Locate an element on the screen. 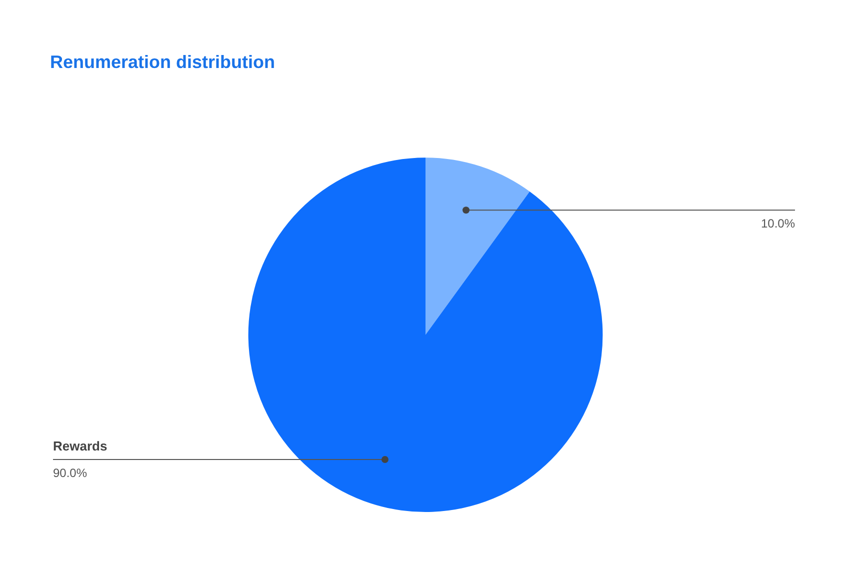  data-label: 90.0% is located at coordinates (70, 473).